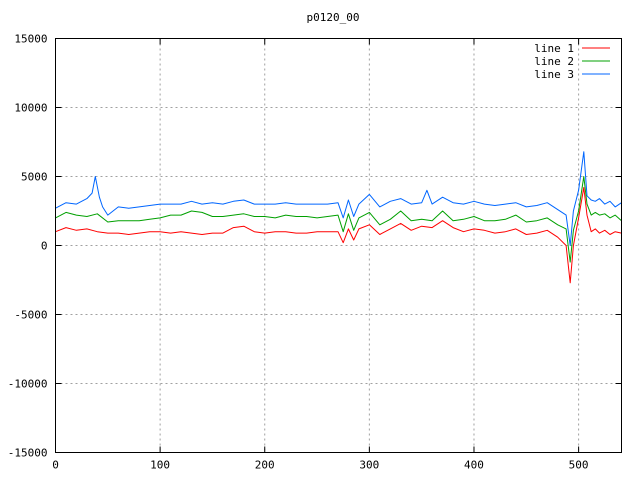 Image resolution: width=640 pixels, height=480 pixels. What do you see at coordinates (474, 465) in the screenshot?
I see `x-tick-label: 400` at bounding box center [474, 465].